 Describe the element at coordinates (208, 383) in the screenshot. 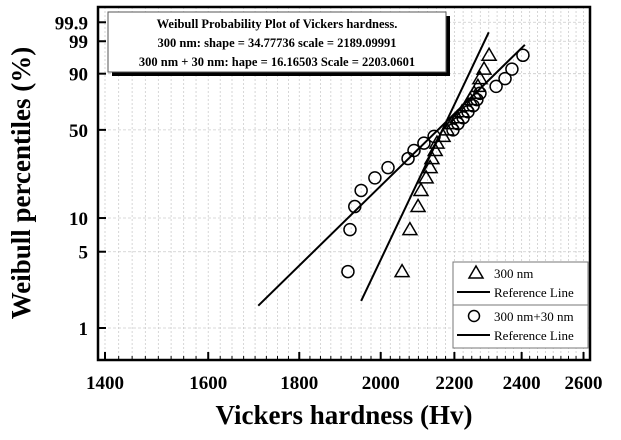

I see `x-tick-label: 1600` at that location.